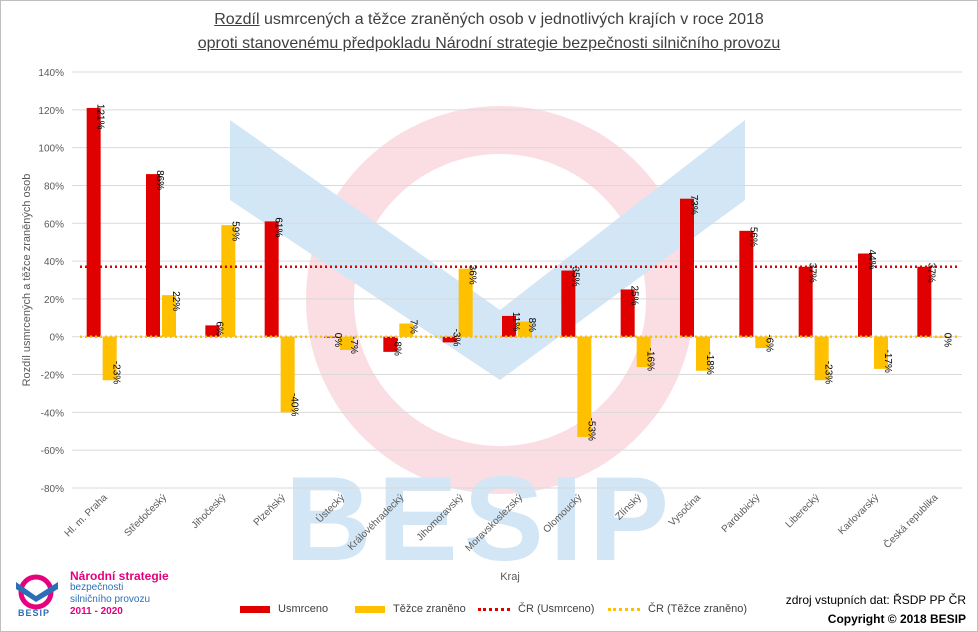 The height and width of the screenshot is (632, 978). Describe the element at coordinates (37, 592) in the screenshot. I see `besip-logo-icon` at that location.